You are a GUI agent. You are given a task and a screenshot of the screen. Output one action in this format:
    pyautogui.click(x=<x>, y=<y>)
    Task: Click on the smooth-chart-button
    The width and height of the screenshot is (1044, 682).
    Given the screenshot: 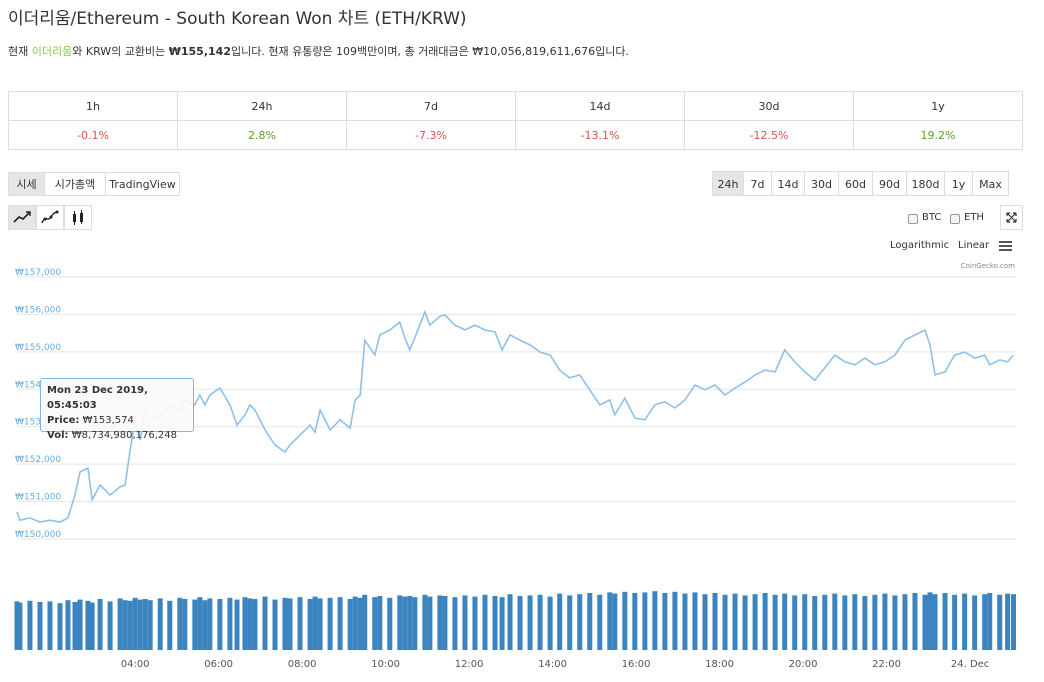 What is the action you would take?
    pyautogui.click(x=50, y=217)
    